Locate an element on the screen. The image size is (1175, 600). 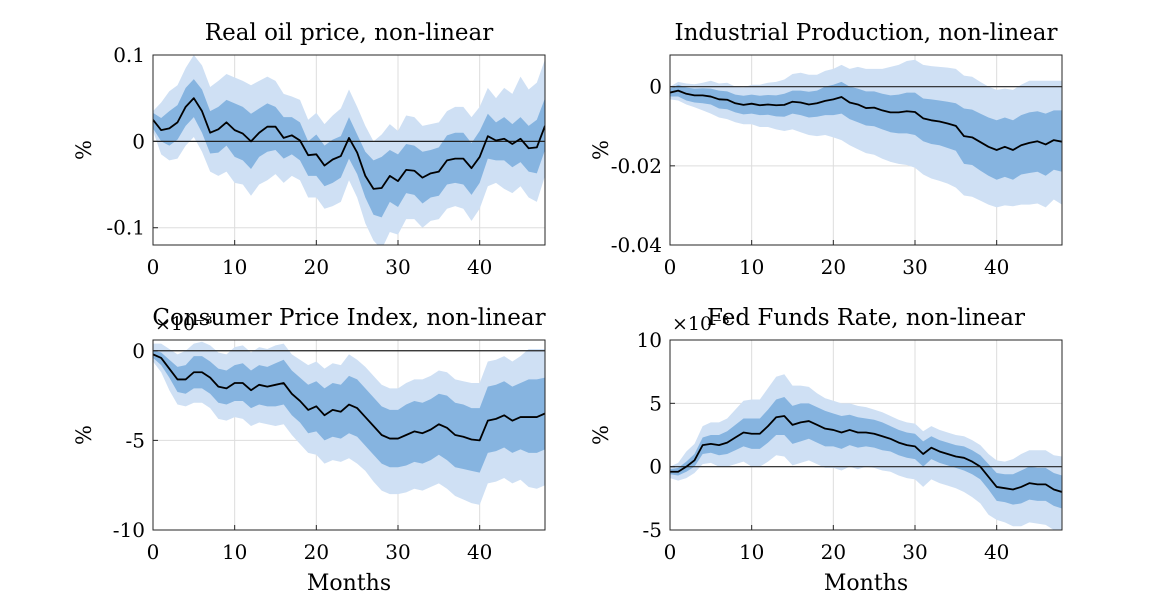
panel-title: Industrial Production, non-linear is located at coordinates (866, 33).